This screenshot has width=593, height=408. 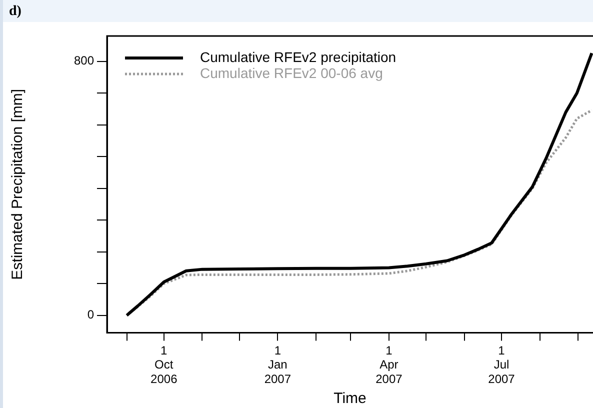 What do you see at coordinates (17, 184) in the screenshot?
I see `y-axis-title: Estimated Precipitation [mm]` at bounding box center [17, 184].